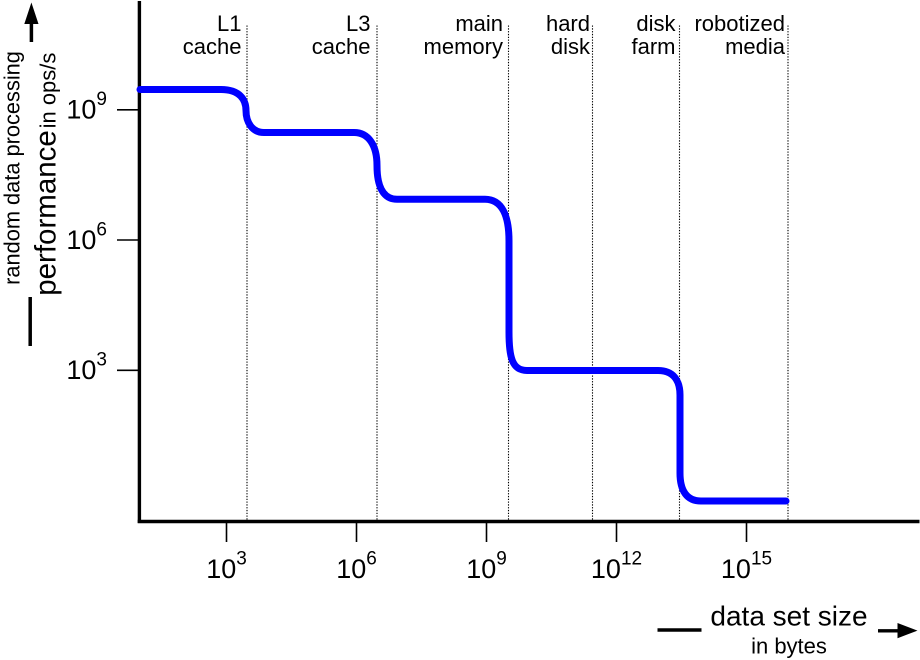  I want to click on svg-text: L3, so click(358, 23).